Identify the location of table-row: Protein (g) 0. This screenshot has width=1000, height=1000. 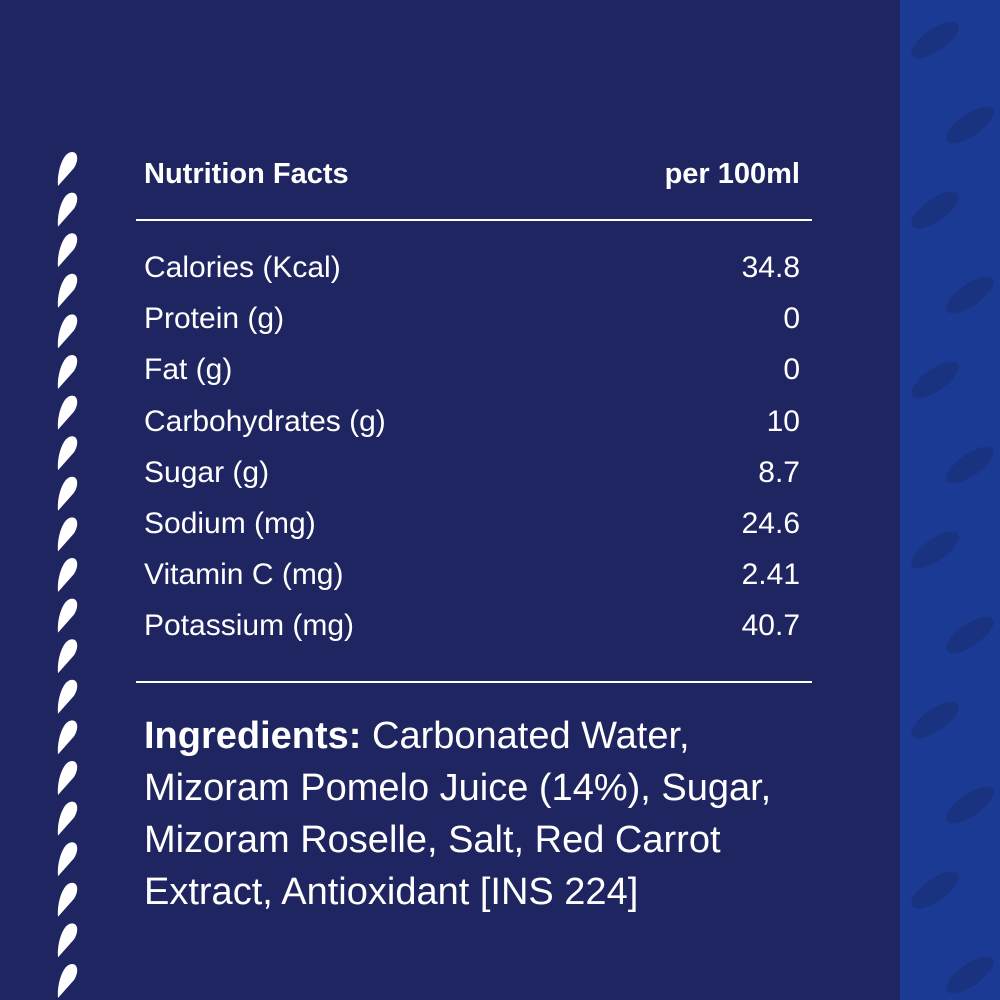
(472, 324).